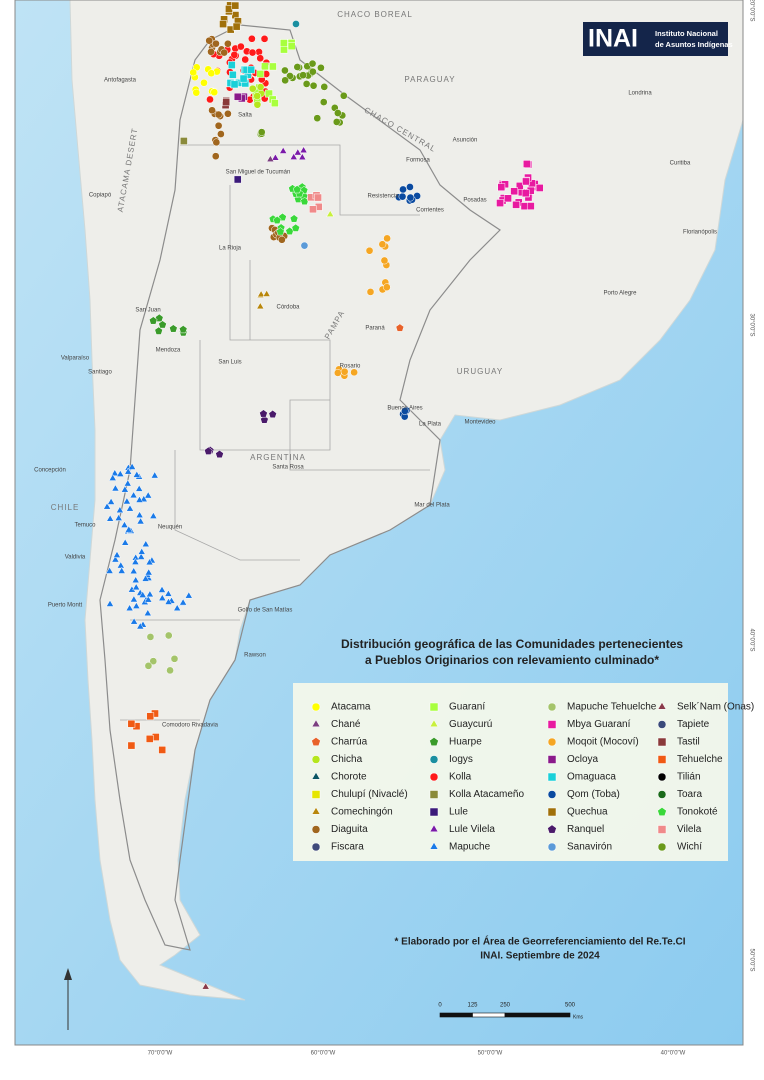 Image resolution: width=764 pixels, height=1080 pixels. What do you see at coordinates (693, 724) in the screenshot?
I see `legend-label: Tapiete` at bounding box center [693, 724].